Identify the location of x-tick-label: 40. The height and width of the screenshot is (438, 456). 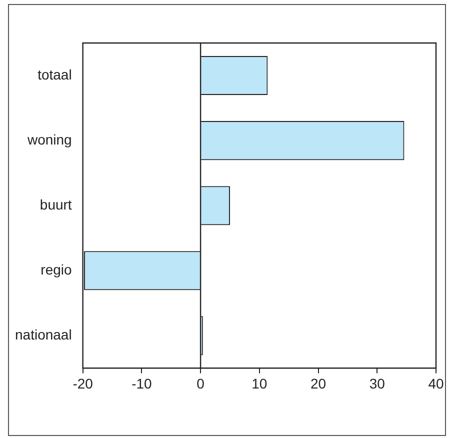
(436, 383).